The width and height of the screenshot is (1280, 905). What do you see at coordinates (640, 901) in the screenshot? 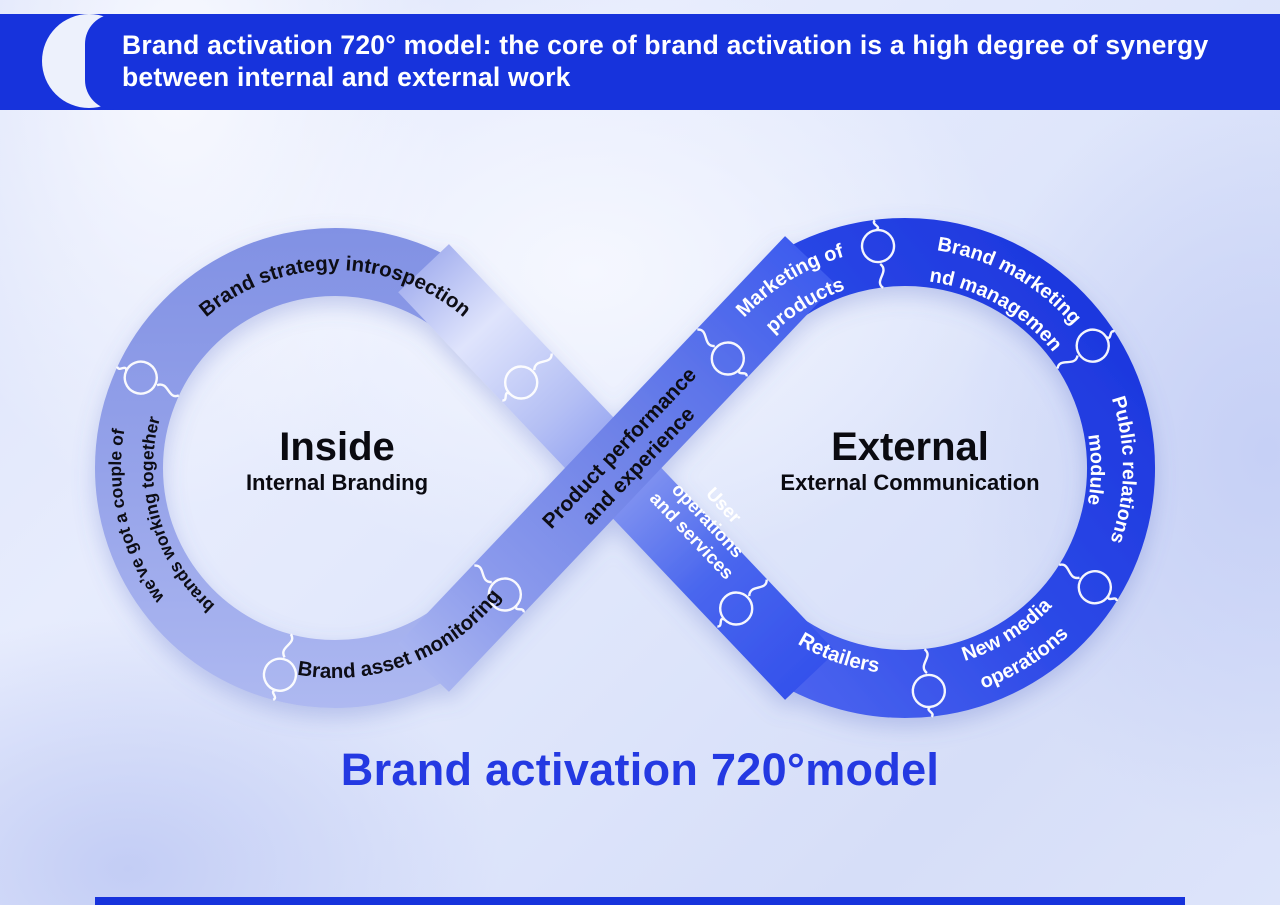
I see `bottom-accent-bar` at bounding box center [640, 901].